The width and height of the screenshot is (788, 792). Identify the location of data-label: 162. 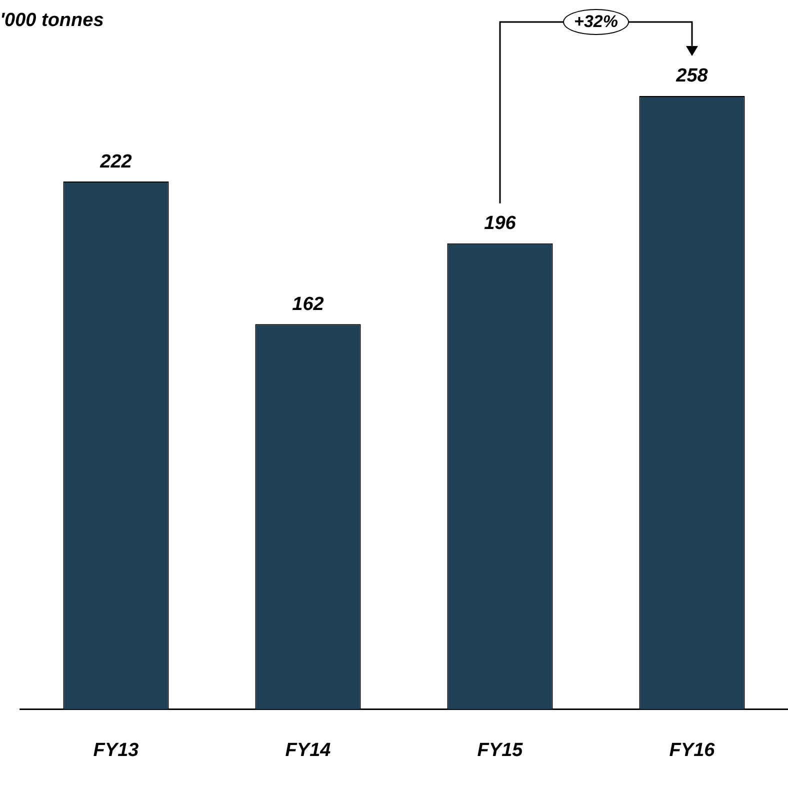
(308, 304).